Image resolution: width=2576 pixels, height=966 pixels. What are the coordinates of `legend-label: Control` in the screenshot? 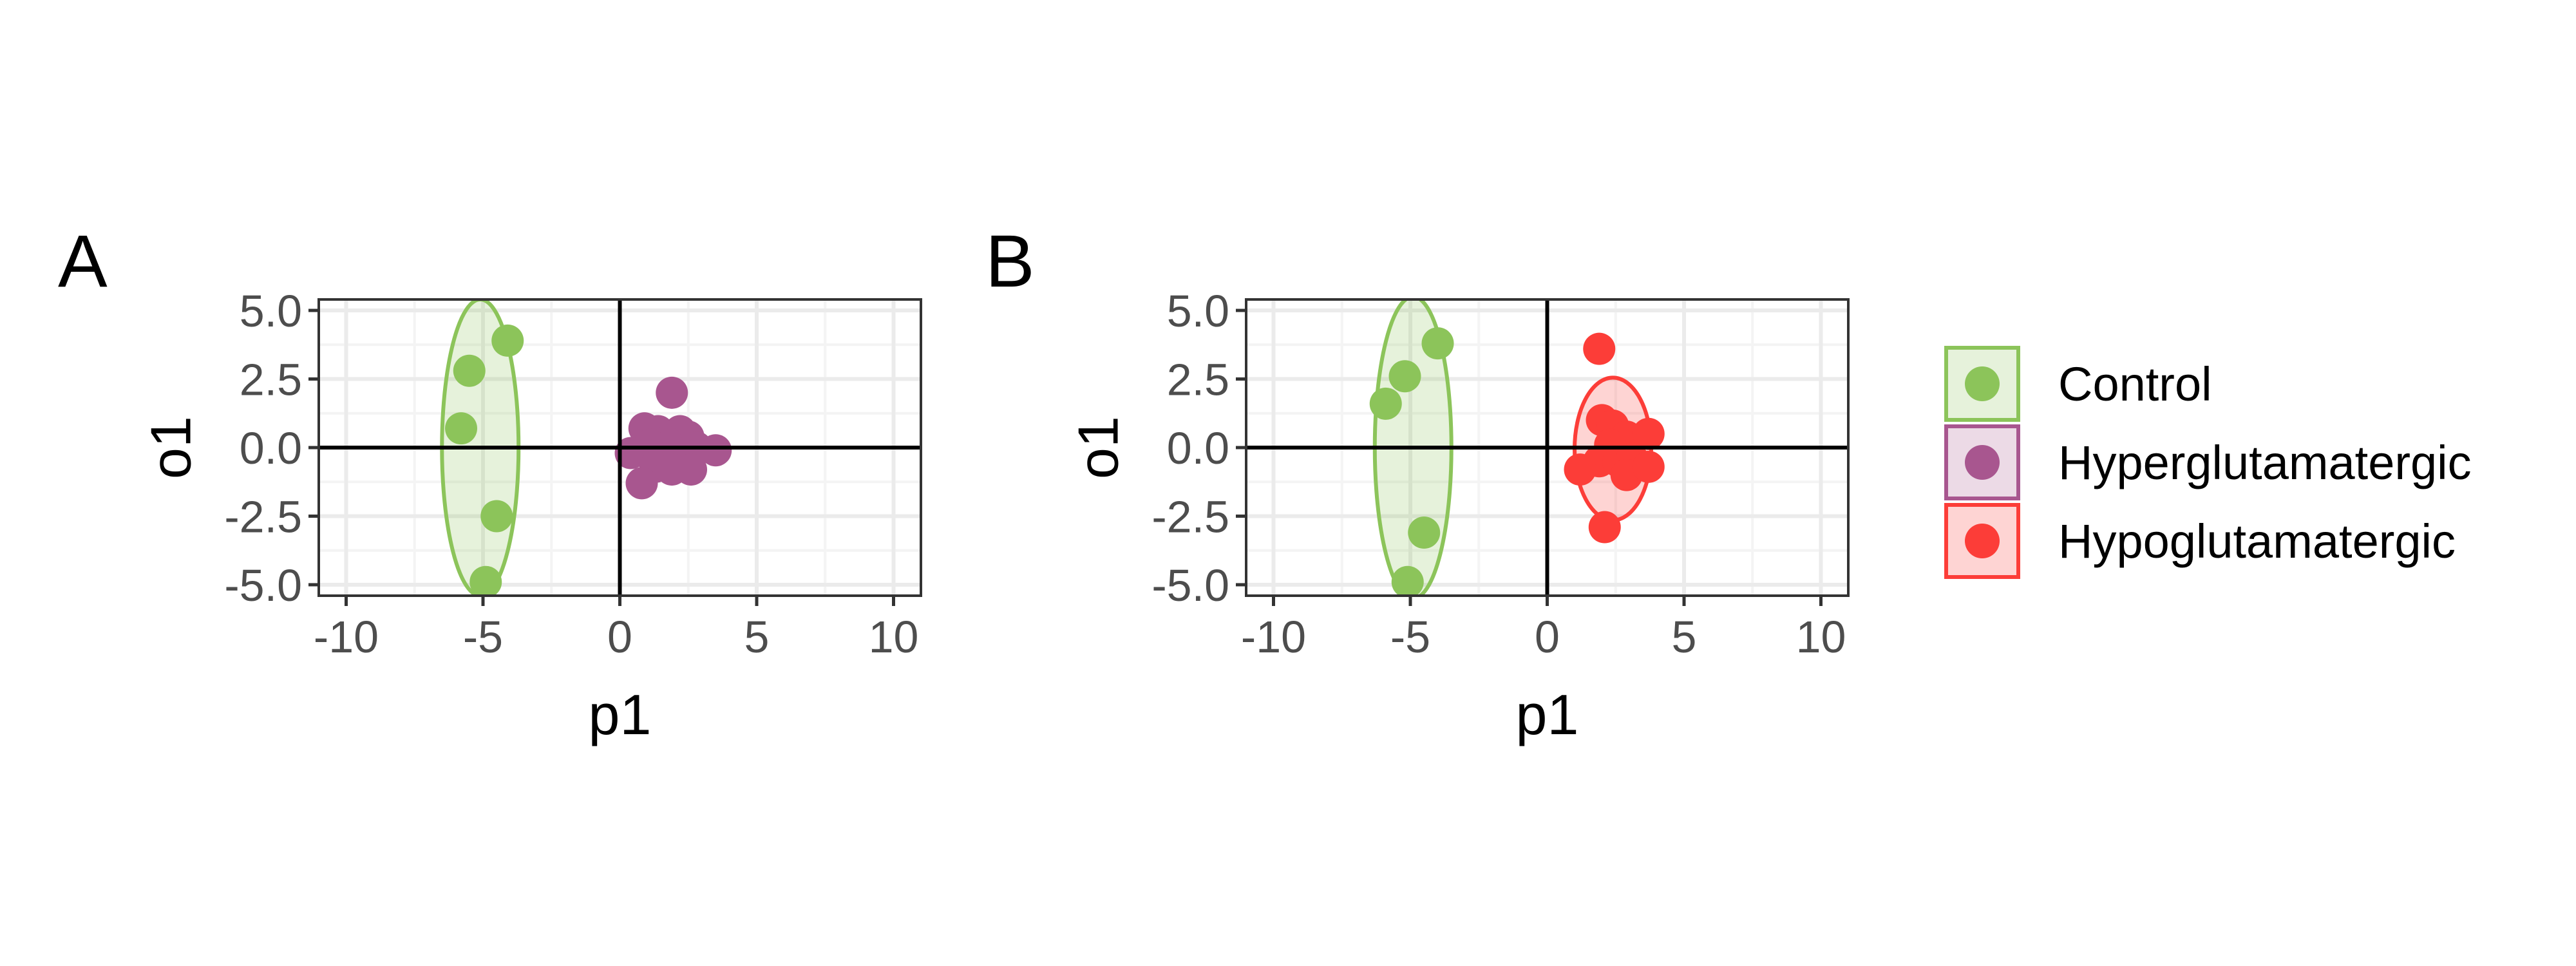 It's located at (2135, 384).